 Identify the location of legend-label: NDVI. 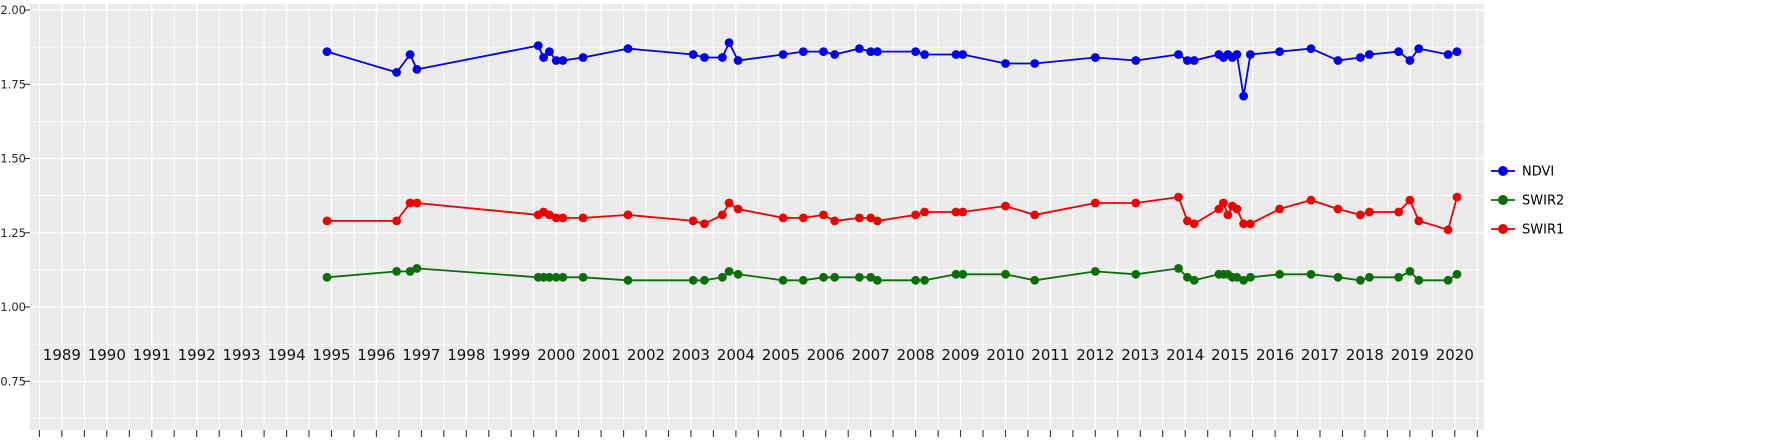
(1538, 172).